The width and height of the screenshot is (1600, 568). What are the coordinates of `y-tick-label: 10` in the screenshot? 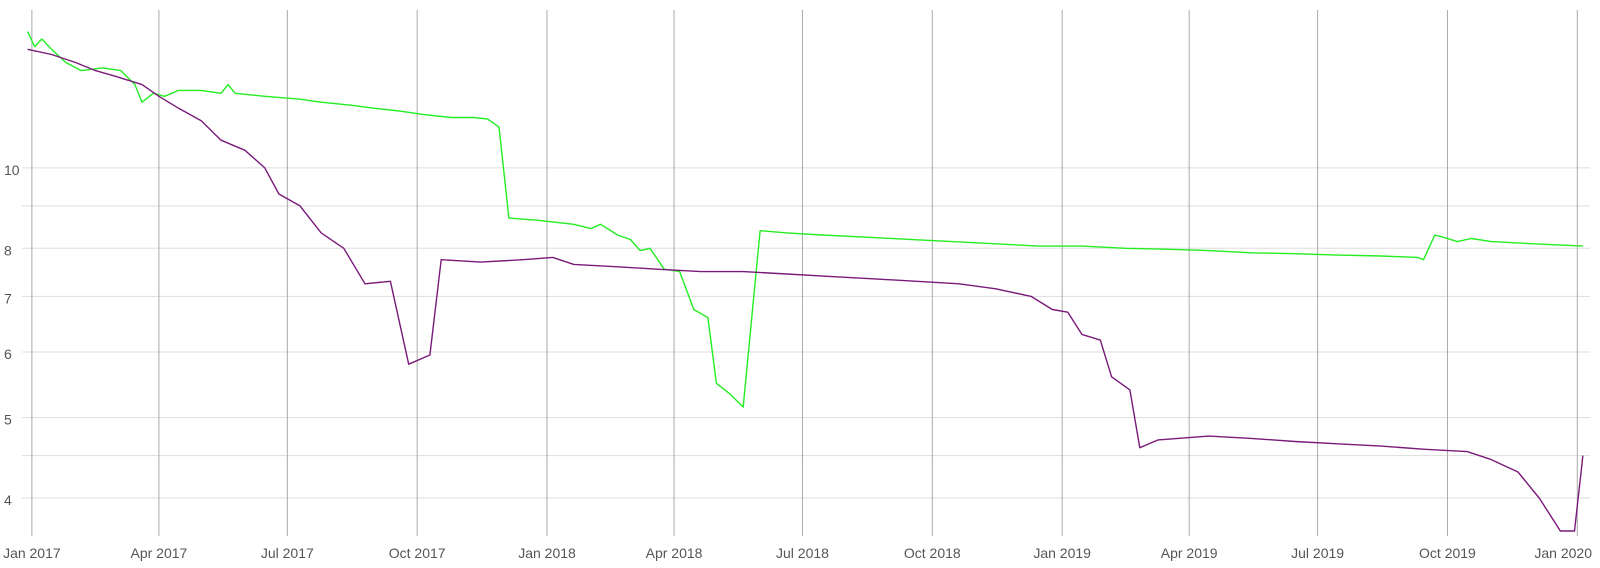 It's located at (12, 170).